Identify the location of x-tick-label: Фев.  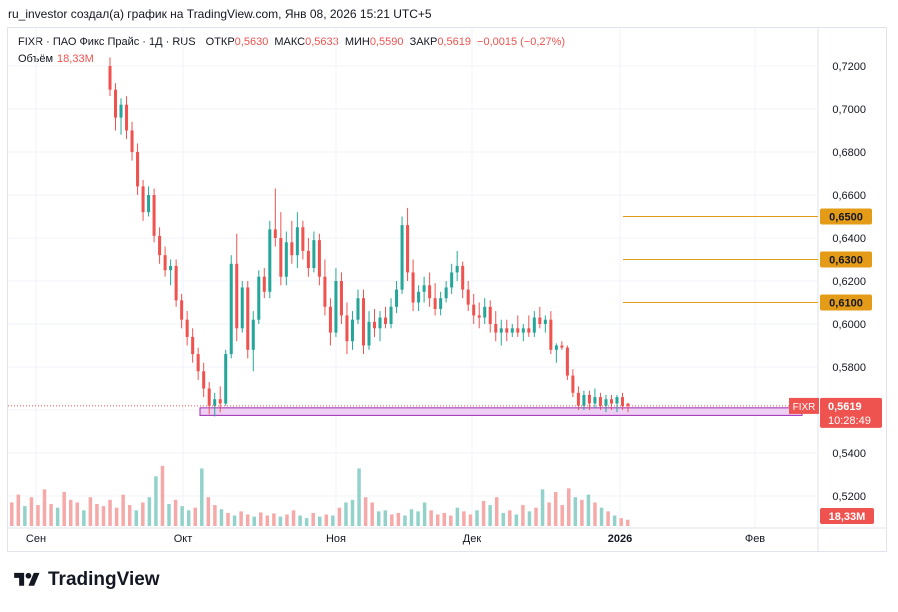
(755, 539).